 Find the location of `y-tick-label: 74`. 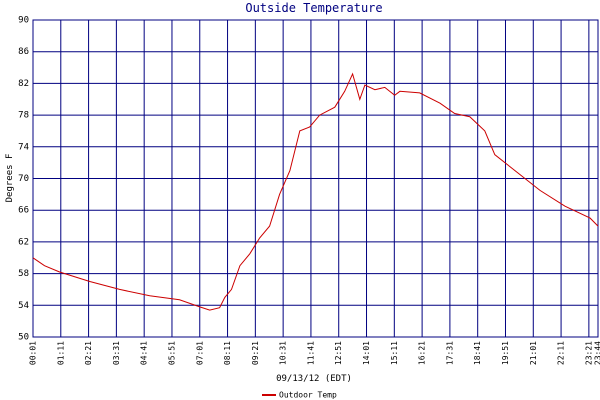

y-tick-label: 74 is located at coordinates (23, 147).